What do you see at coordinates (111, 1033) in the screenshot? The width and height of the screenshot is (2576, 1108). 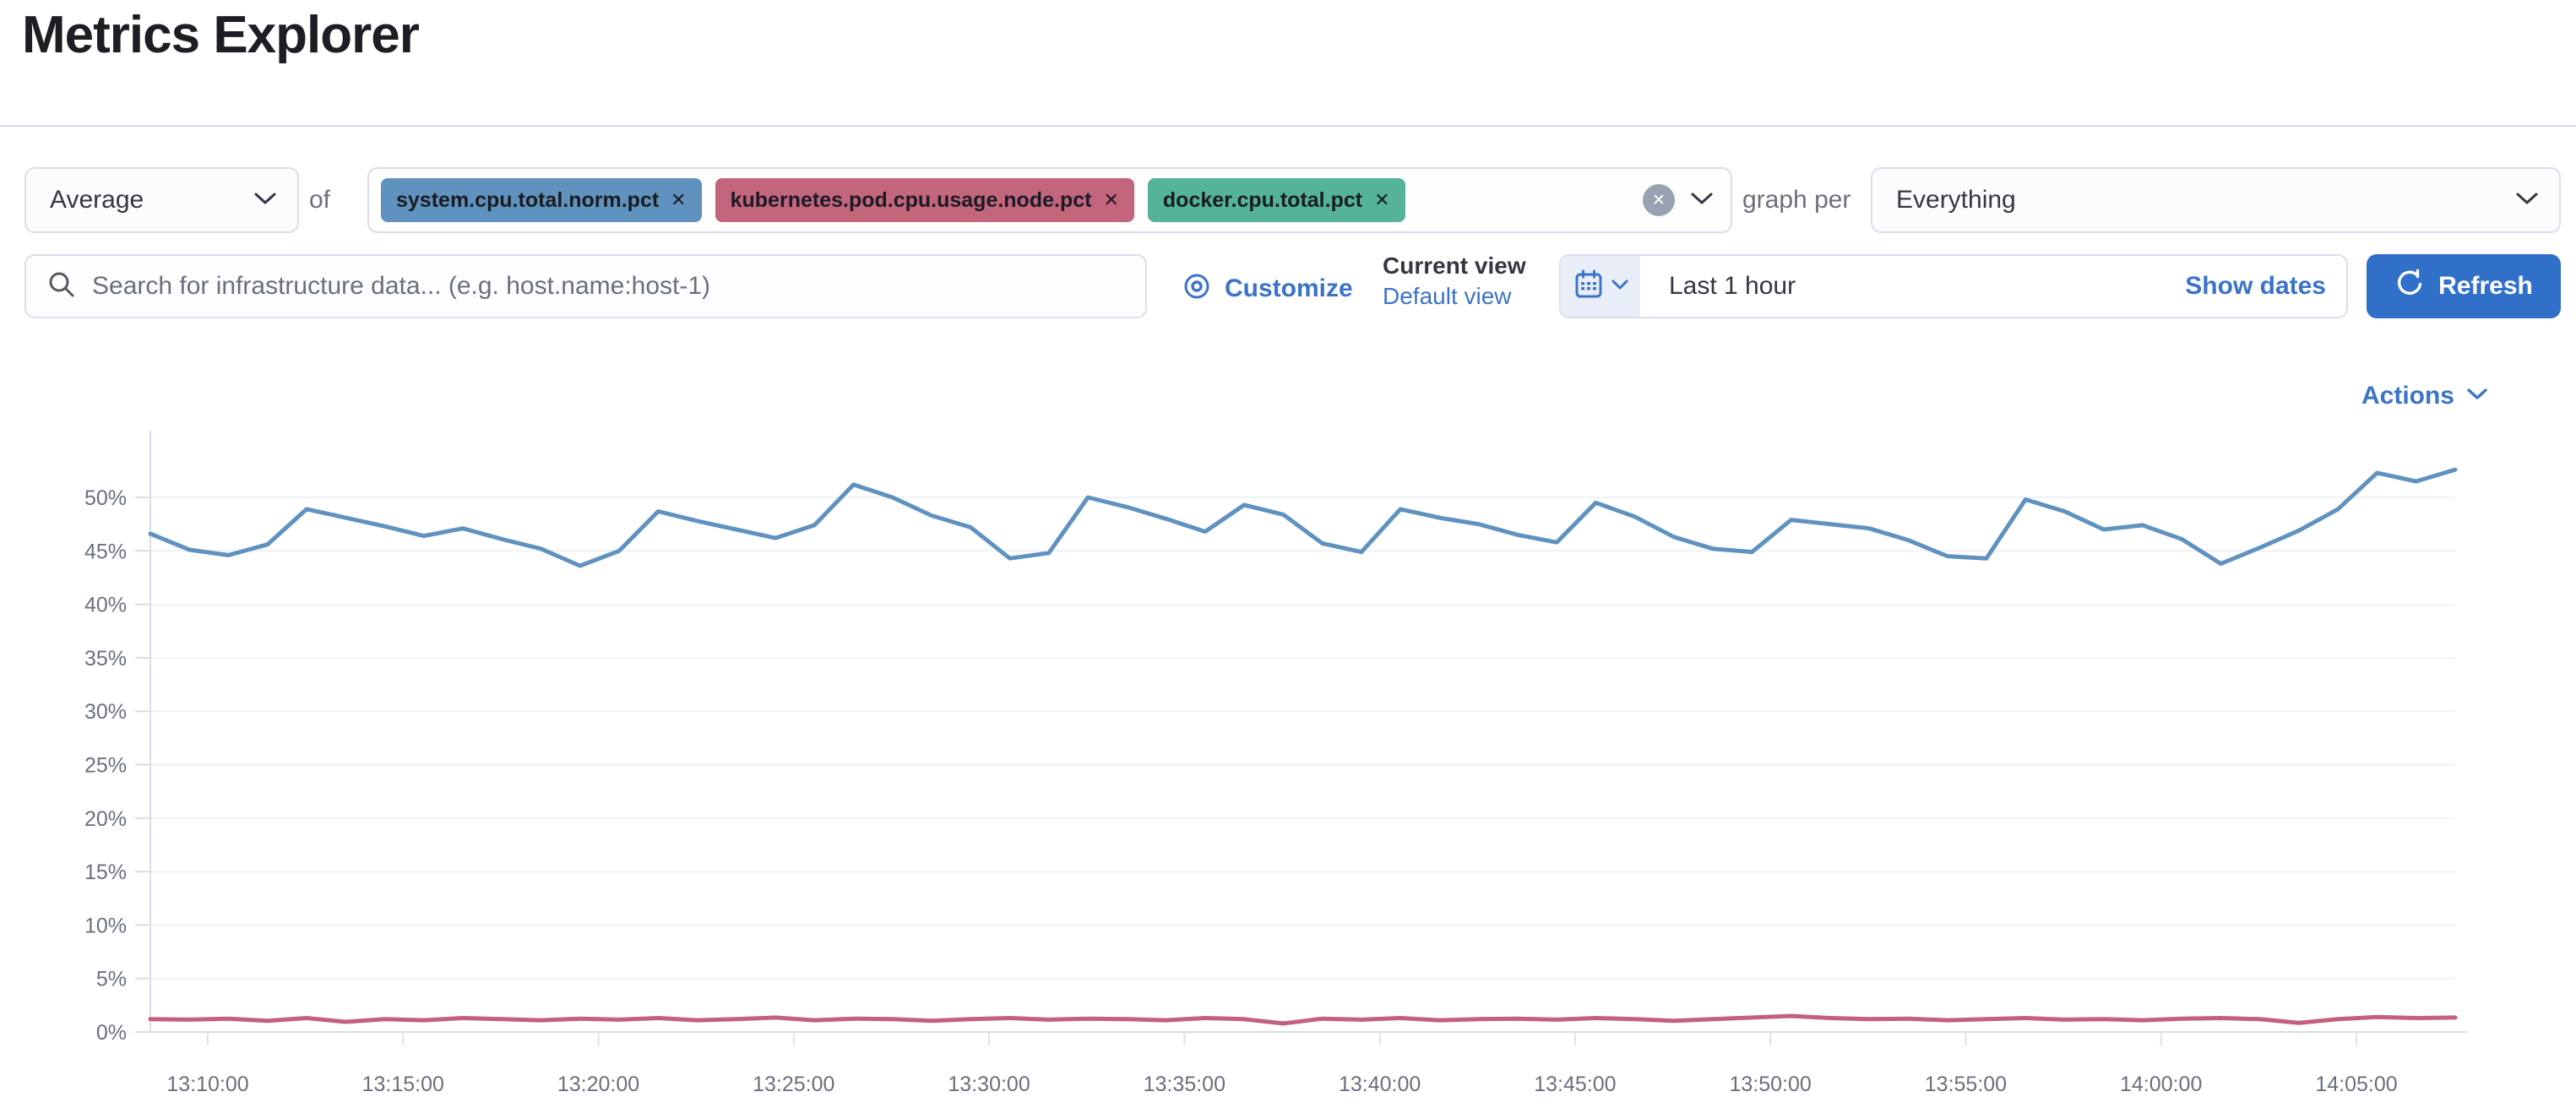 I see `svg-text: 0%` at bounding box center [111, 1033].